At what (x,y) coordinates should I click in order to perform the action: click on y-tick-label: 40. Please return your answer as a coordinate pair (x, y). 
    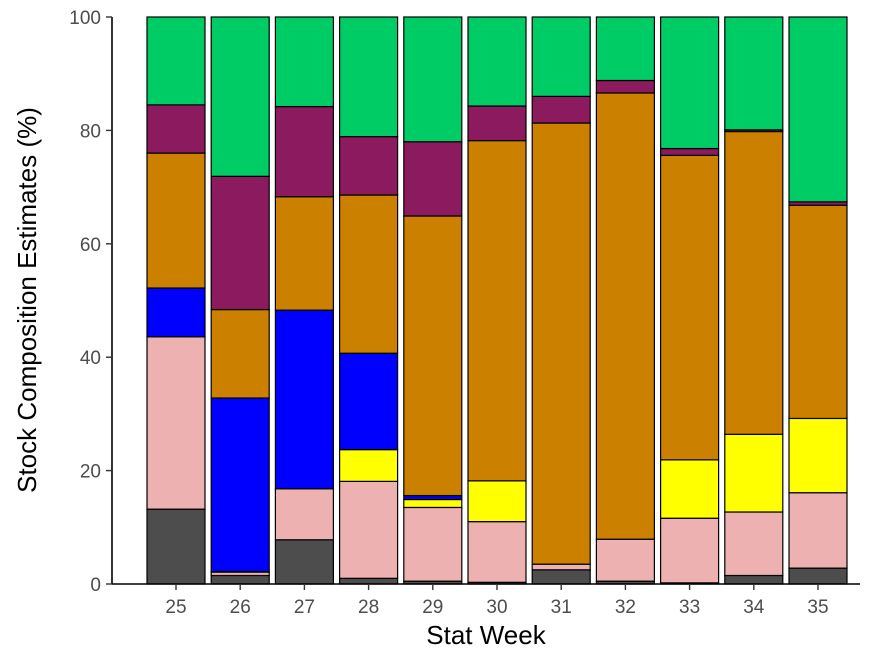
    Looking at the image, I should click on (90, 358).